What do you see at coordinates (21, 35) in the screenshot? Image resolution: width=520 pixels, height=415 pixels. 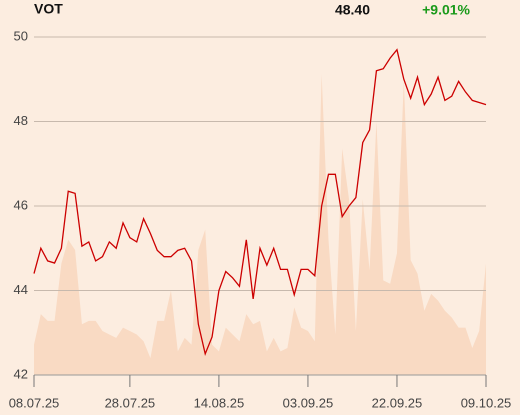 I see `y-tick-label: 50` at bounding box center [21, 35].